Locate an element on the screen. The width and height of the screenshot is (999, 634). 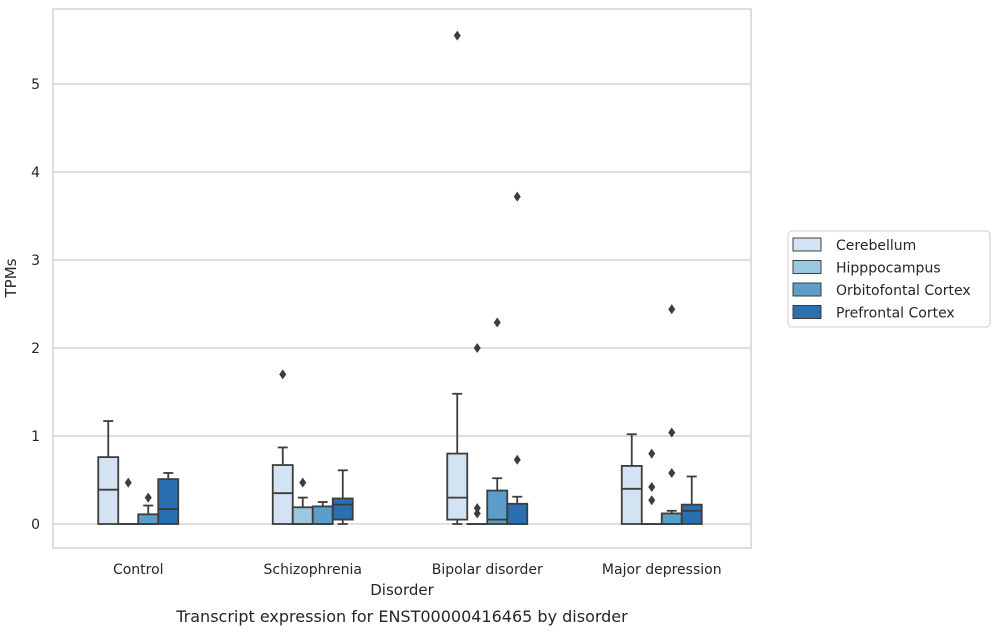
y-tick-label: 4 is located at coordinates (35, 173).